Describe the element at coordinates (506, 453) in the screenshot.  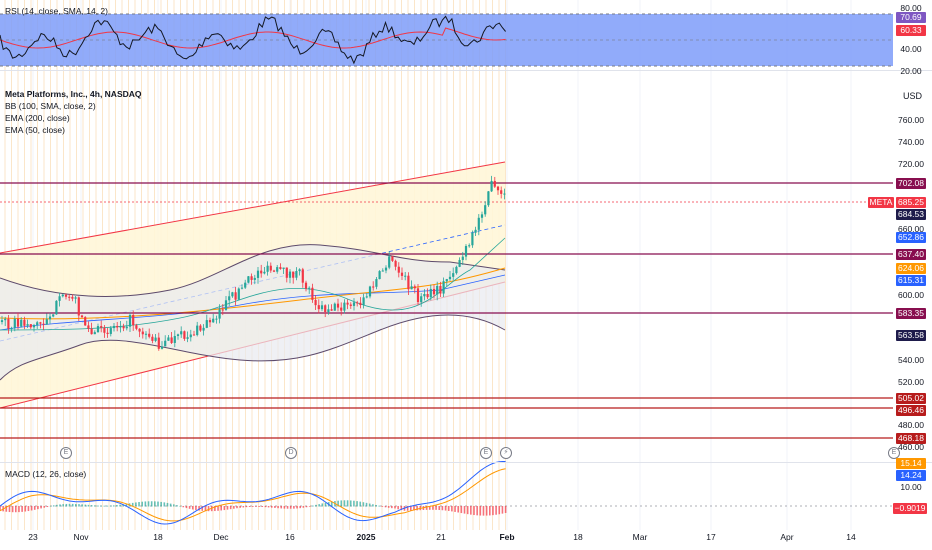
I see `news-flash-icon: ⚡` at that location.